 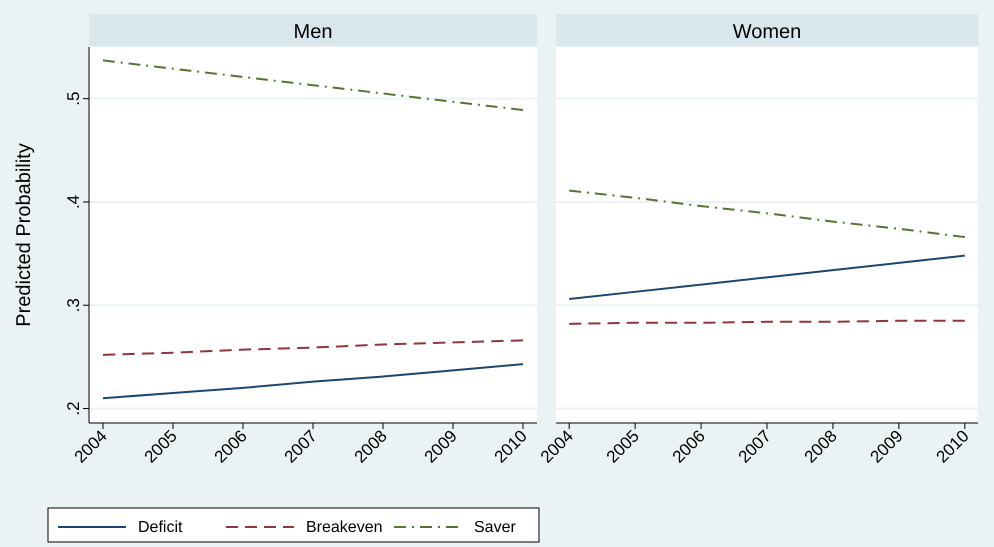 What do you see at coordinates (313, 32) in the screenshot?
I see `chart-title: Men` at bounding box center [313, 32].